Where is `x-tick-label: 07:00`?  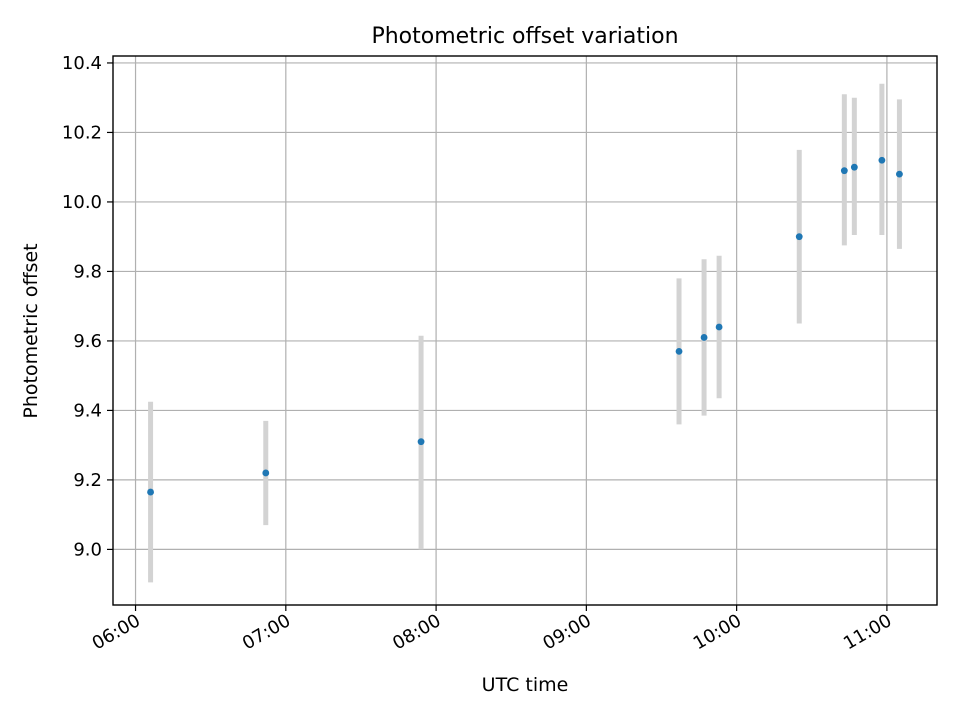 x-tick-label: 07:00 is located at coordinates (266, 632).